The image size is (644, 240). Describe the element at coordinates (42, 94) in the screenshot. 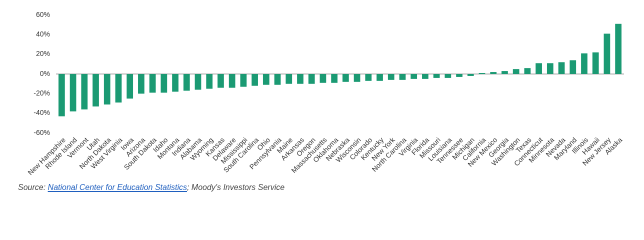

I see `y-tick-label: -20%` at that location.